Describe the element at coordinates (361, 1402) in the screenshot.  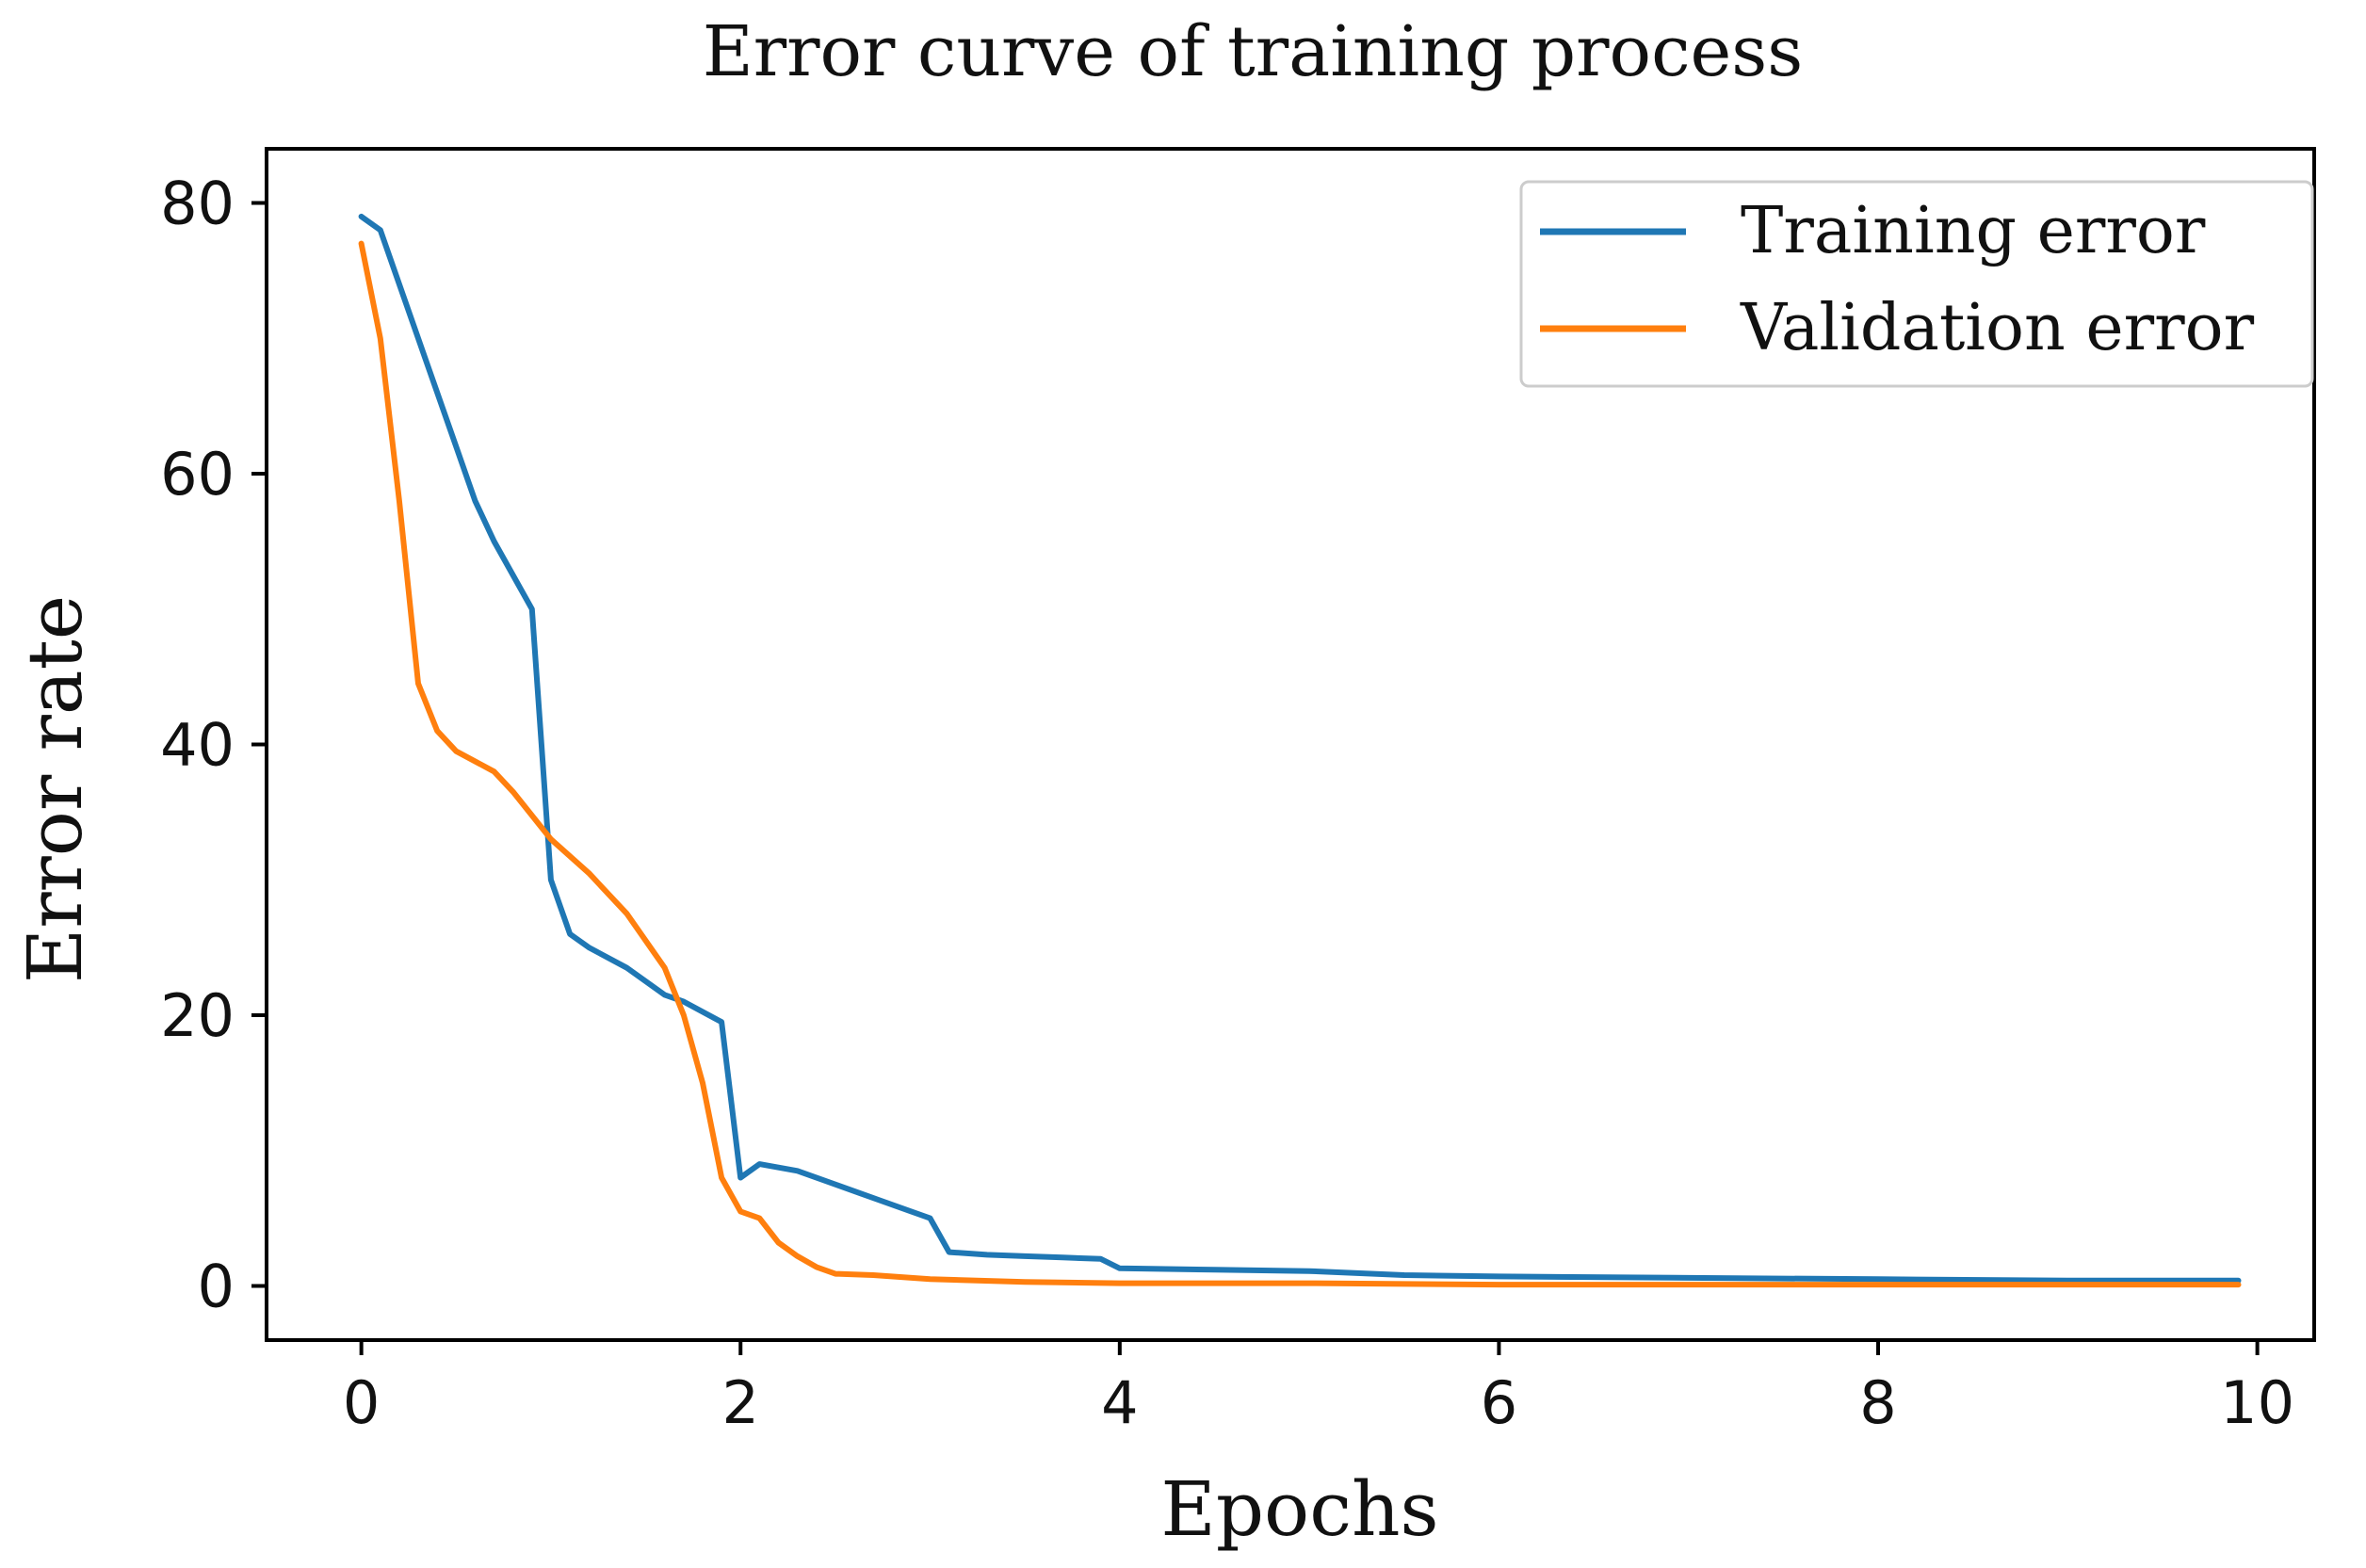
I see `x-tick-label: 0` at that location.